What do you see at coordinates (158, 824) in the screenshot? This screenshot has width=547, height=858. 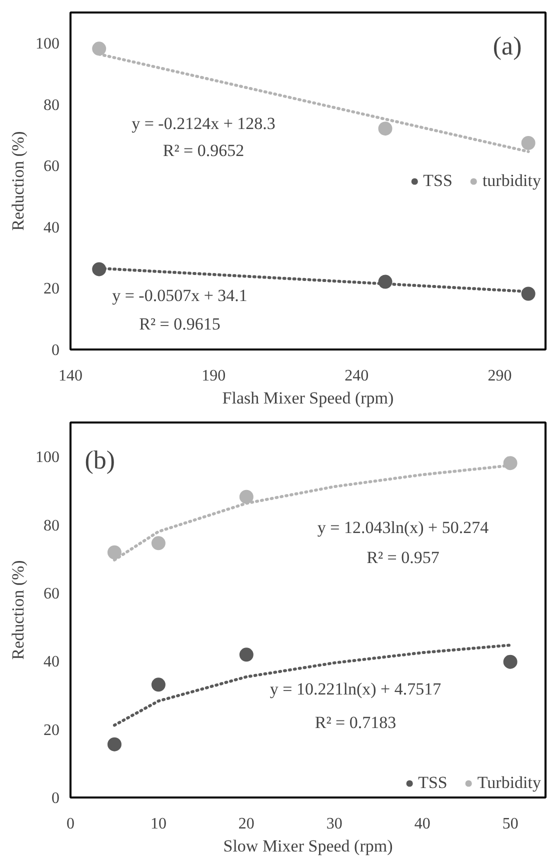 I see `x-tick-label: 10` at bounding box center [158, 824].